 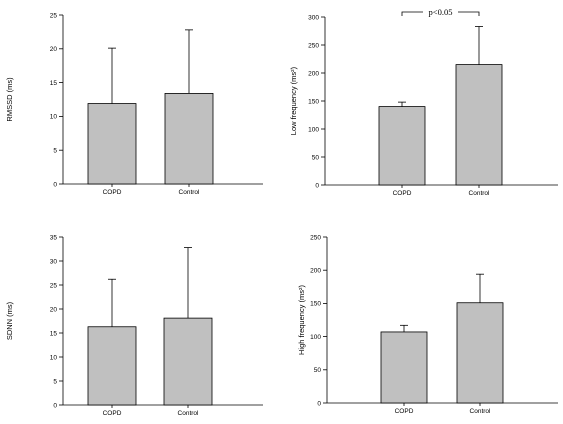 I want to click on y-tick-label: 300, so click(x=313, y=17).